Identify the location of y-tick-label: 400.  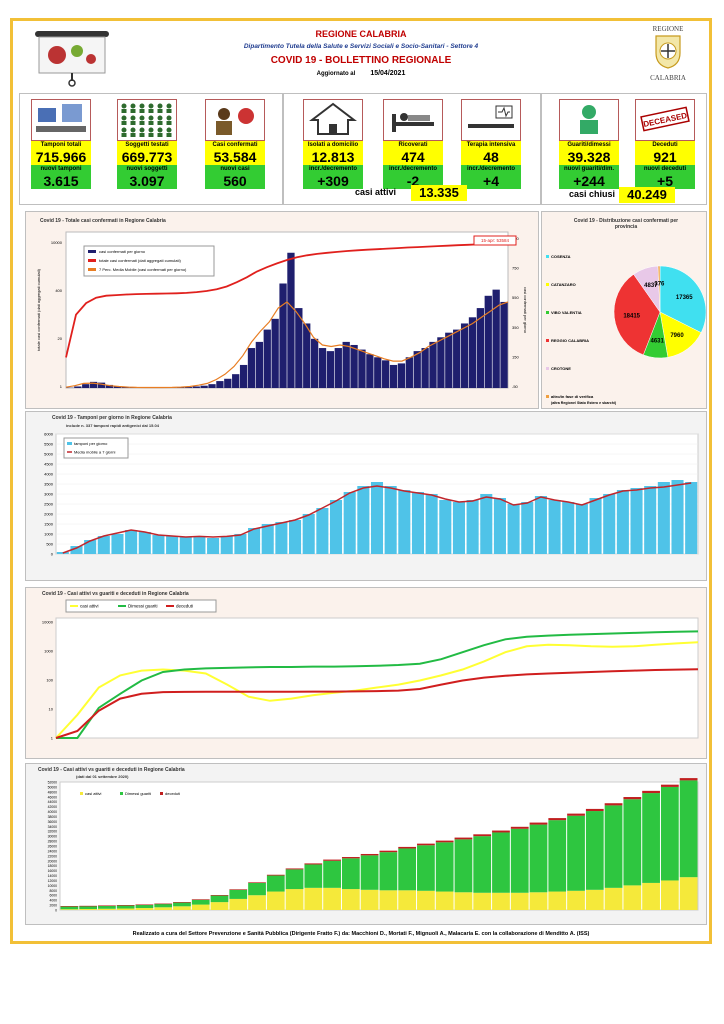
(58, 290).